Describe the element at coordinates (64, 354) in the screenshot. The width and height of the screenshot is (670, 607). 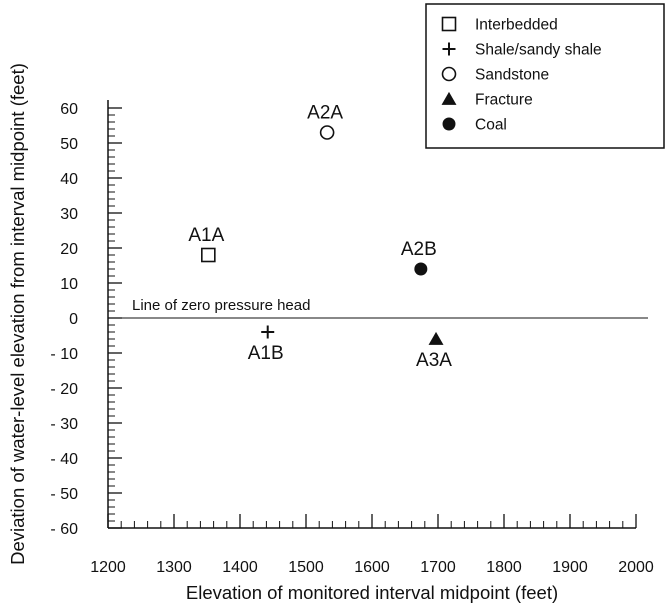
I see `y-tick-label: - 10` at that location.